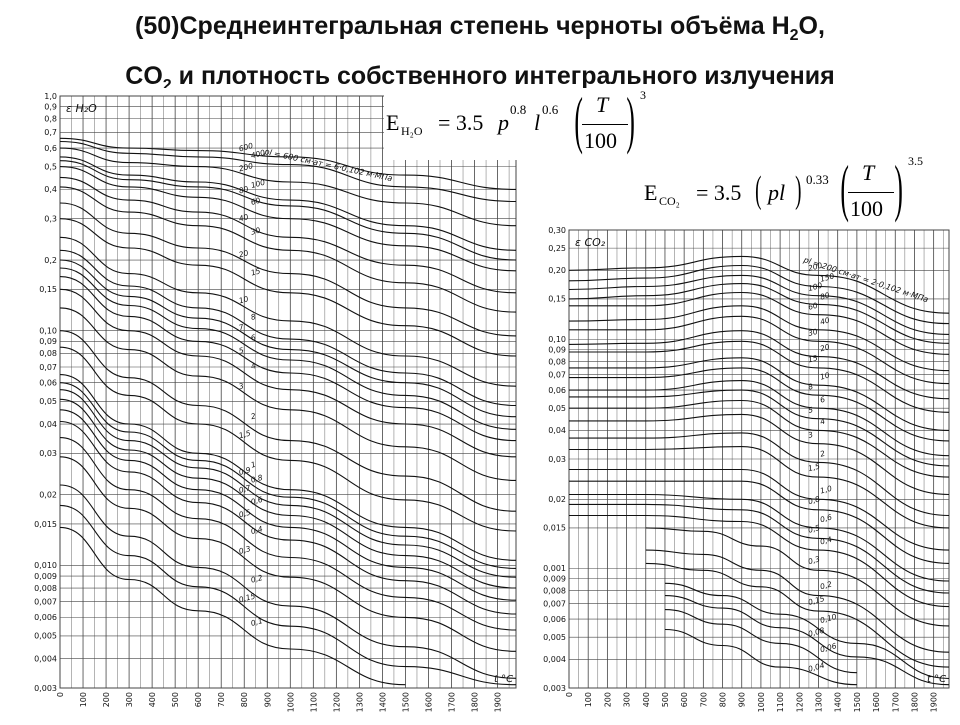 The width and height of the screenshot is (960, 725). What do you see at coordinates (50, 148) in the screenshot?
I see `y-tick-label: 0,6` at bounding box center [50, 148].